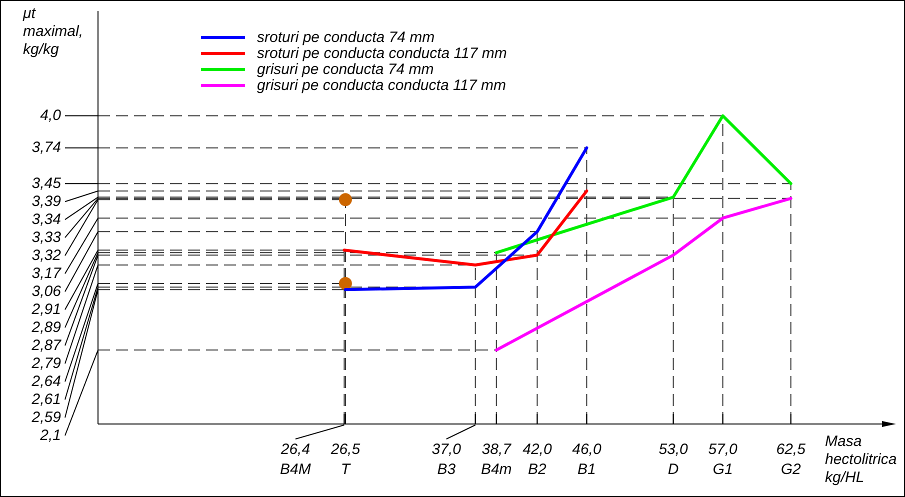 The width and height of the screenshot is (905, 497). Describe the element at coordinates (446, 469) in the screenshot. I see `text: B3` at that location.